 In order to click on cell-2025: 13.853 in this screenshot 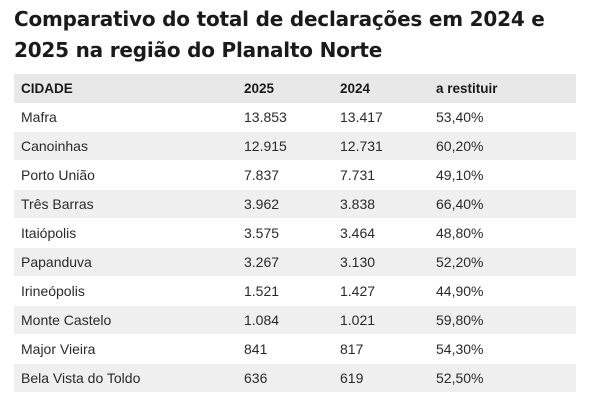, I will do `click(285, 117)`.